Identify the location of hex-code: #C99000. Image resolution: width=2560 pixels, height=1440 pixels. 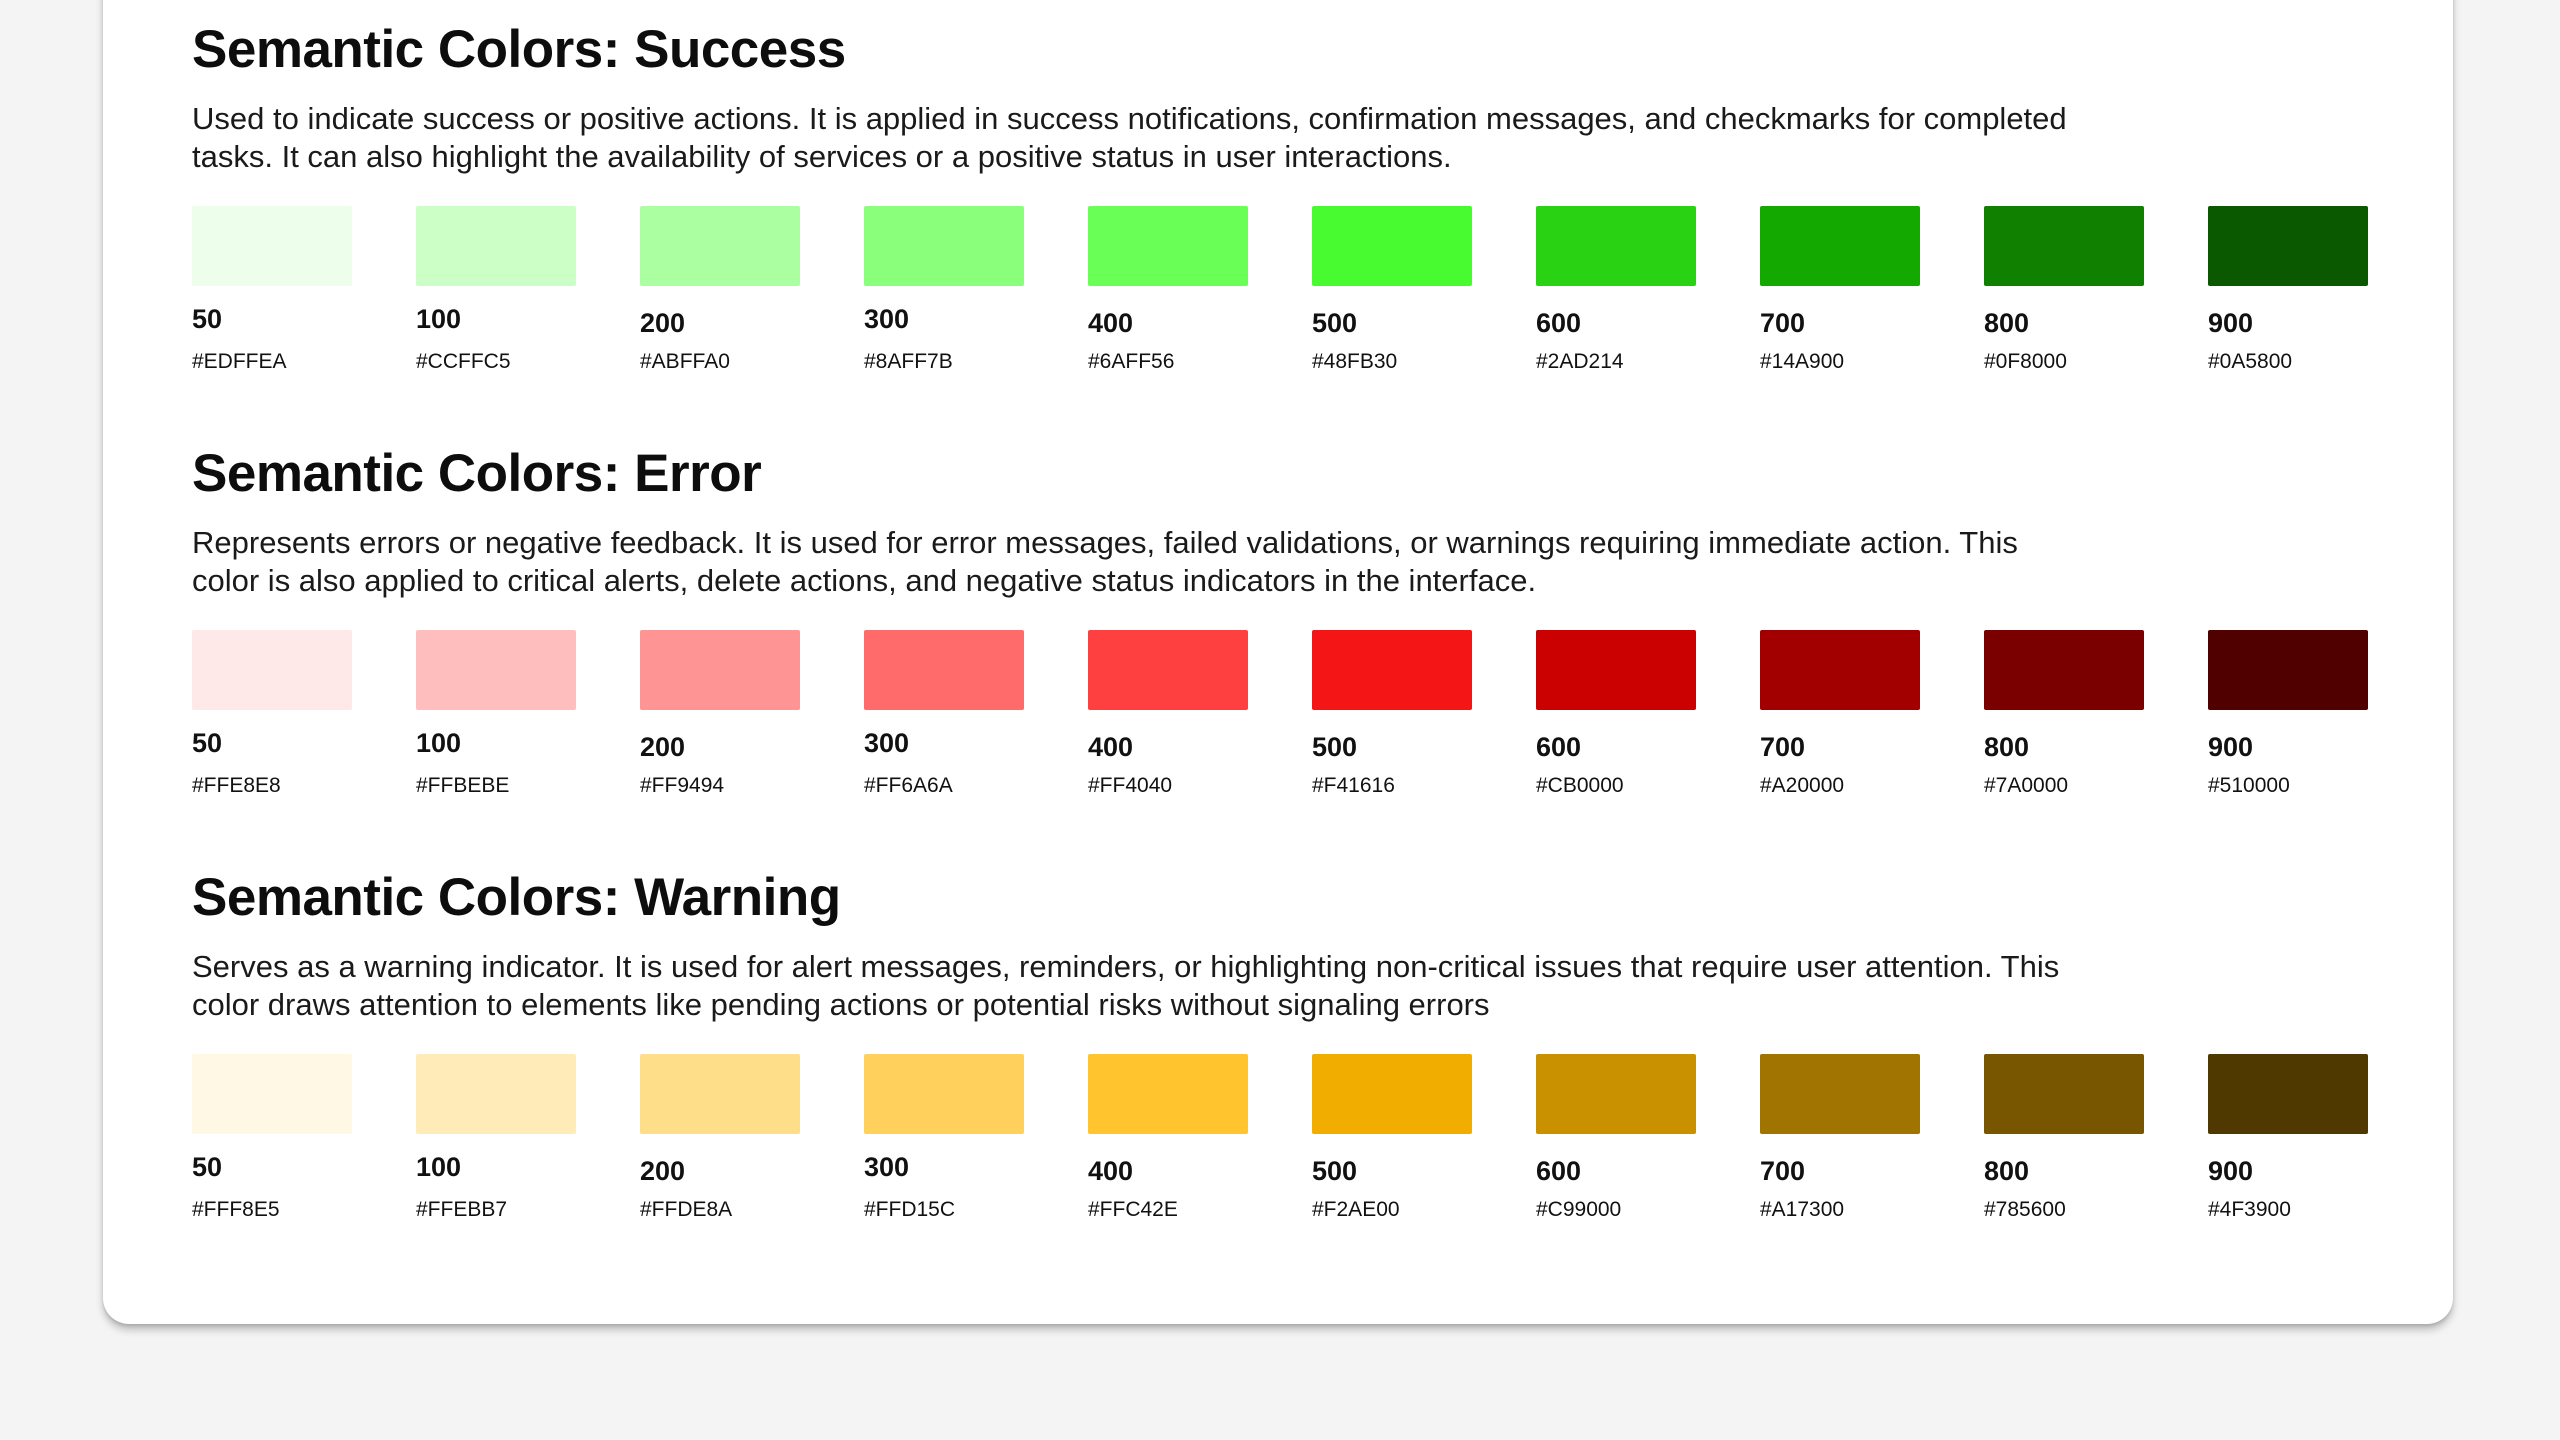
(1579, 1209).